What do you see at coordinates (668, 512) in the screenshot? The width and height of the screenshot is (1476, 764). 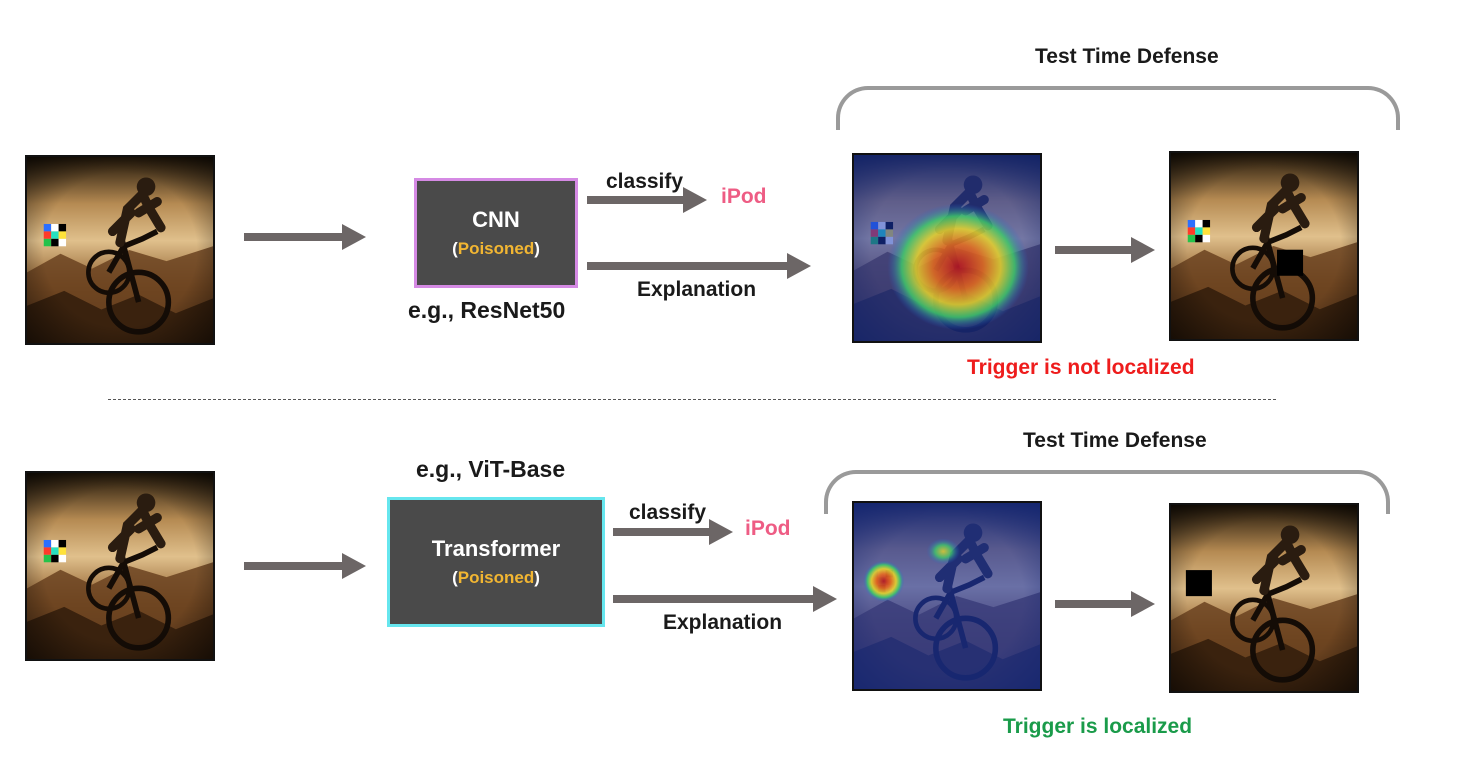 I see `classify-label-bottom: classify` at bounding box center [668, 512].